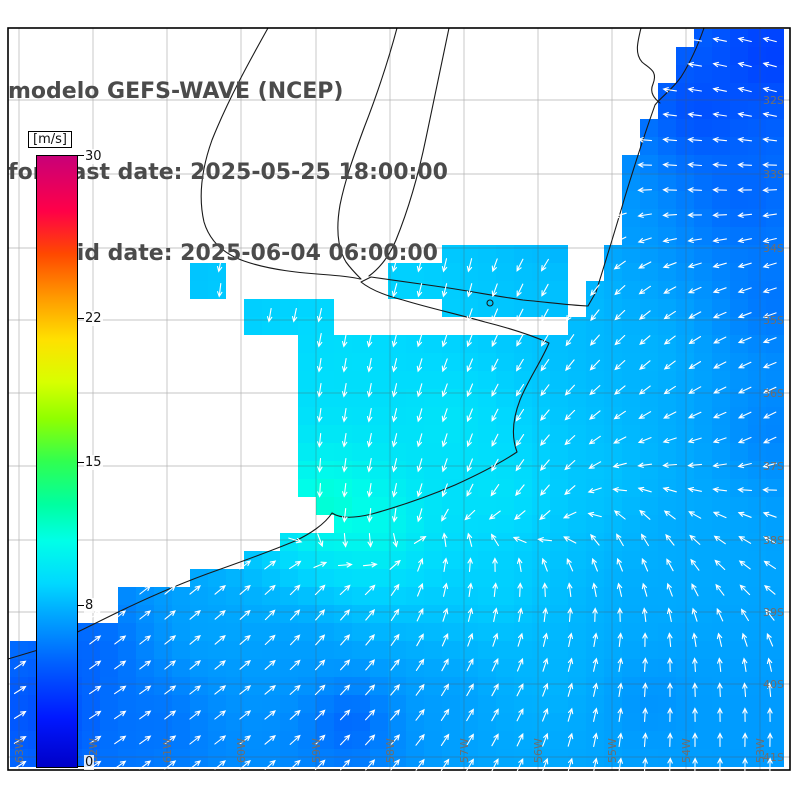  What do you see at coordinates (57, 461) in the screenshot?
I see `colorbar-gradient` at bounding box center [57, 461].